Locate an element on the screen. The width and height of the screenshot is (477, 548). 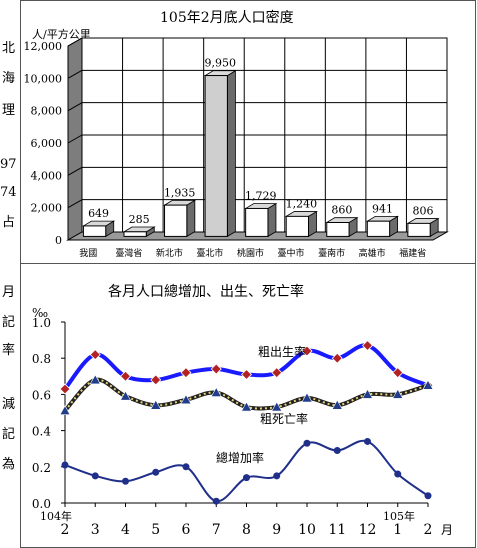
y-tick-label: 0.4 is located at coordinates (41, 432).